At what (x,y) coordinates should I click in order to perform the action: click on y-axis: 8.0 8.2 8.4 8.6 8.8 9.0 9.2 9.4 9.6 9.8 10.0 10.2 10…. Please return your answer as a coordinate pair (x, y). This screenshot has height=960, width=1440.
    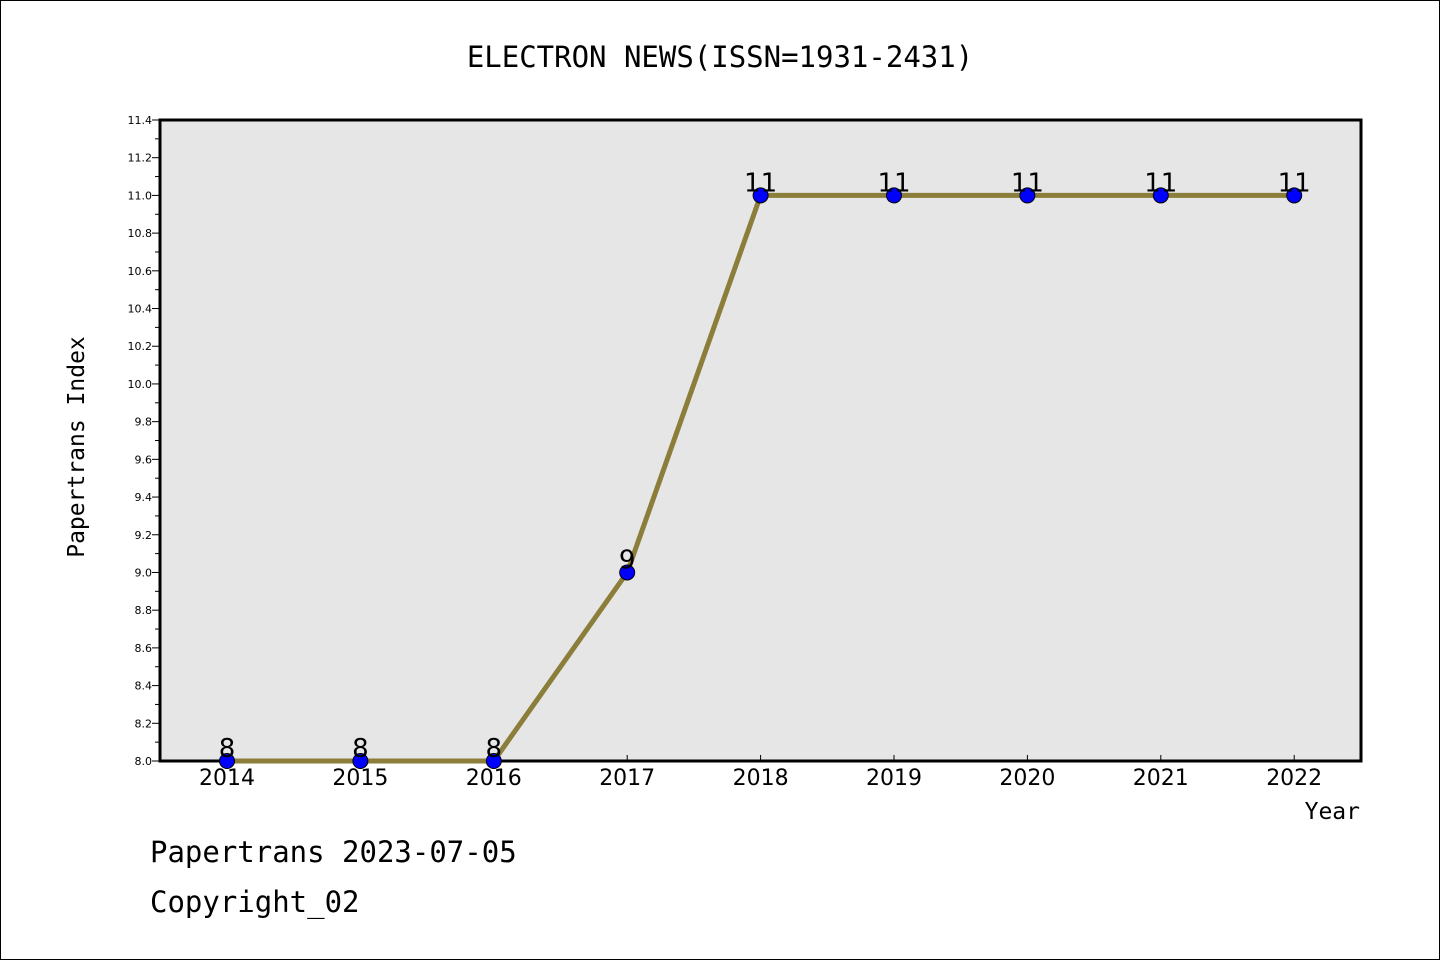
    Looking at the image, I should click on (144, 441).